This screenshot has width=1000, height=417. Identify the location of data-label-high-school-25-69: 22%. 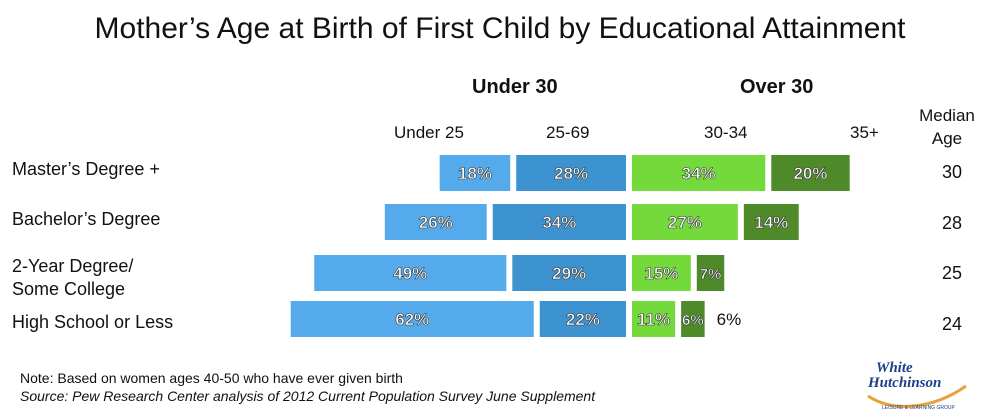
(583, 319).